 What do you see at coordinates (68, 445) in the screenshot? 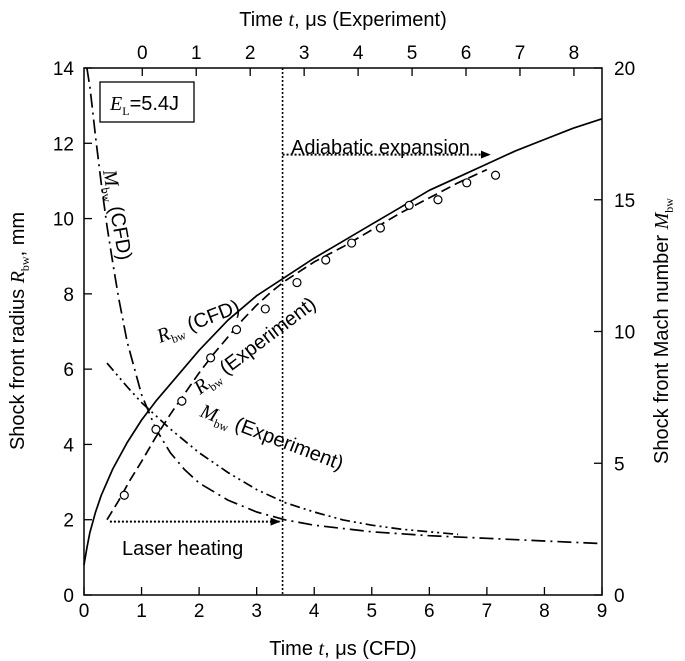
I see `left-tick-label: 4` at bounding box center [68, 445].